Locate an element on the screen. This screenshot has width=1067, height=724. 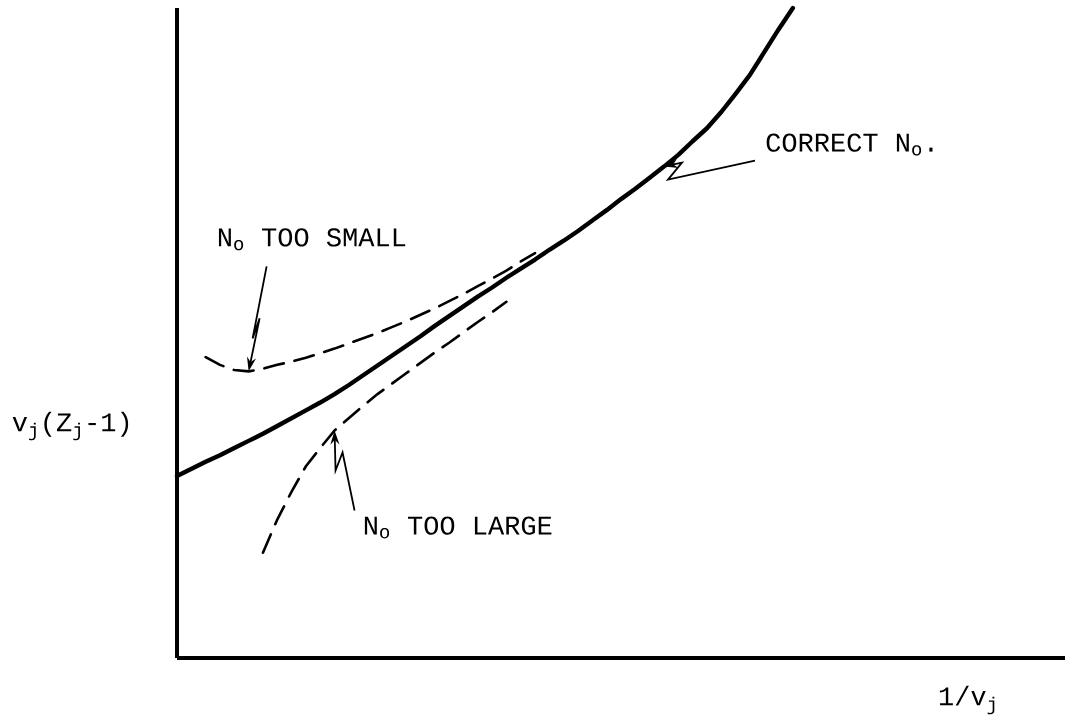
series-label: CORRECT N$_{o}$. is located at coordinates (849, 144).